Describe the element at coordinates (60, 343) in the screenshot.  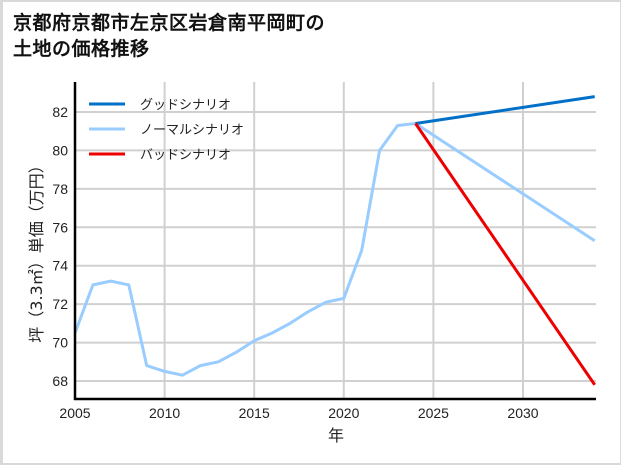
I see `y-tick-label: 70` at that location.